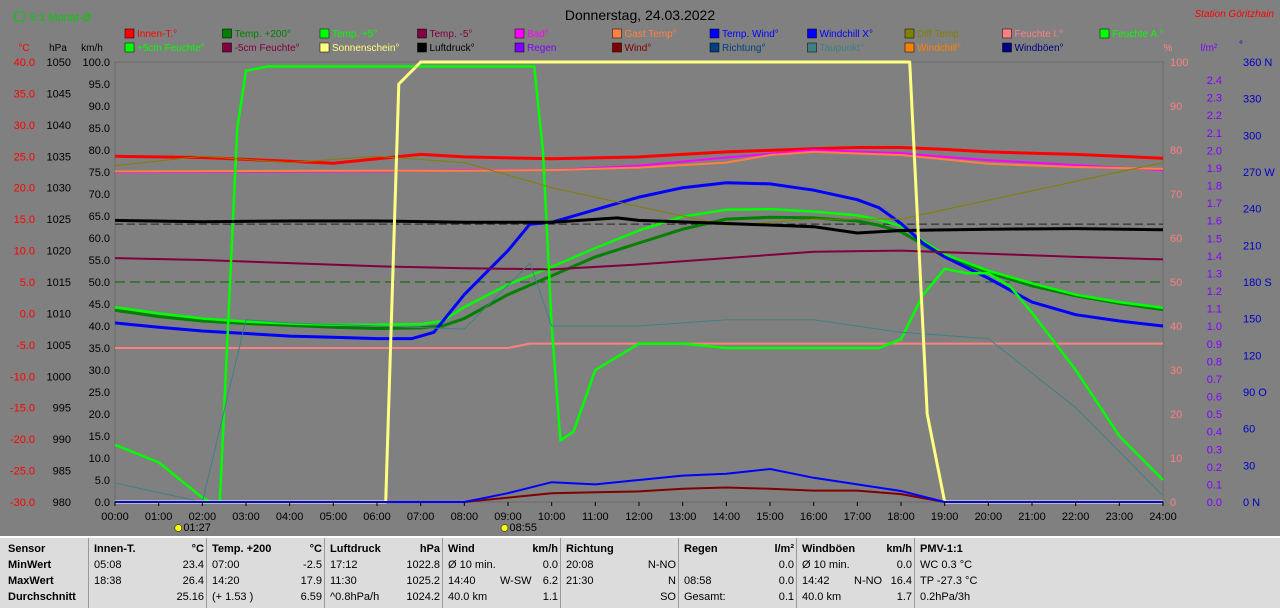 The width and height of the screenshot is (1280, 608). I want to click on legend-item: Innen-T.°, so click(150, 34).